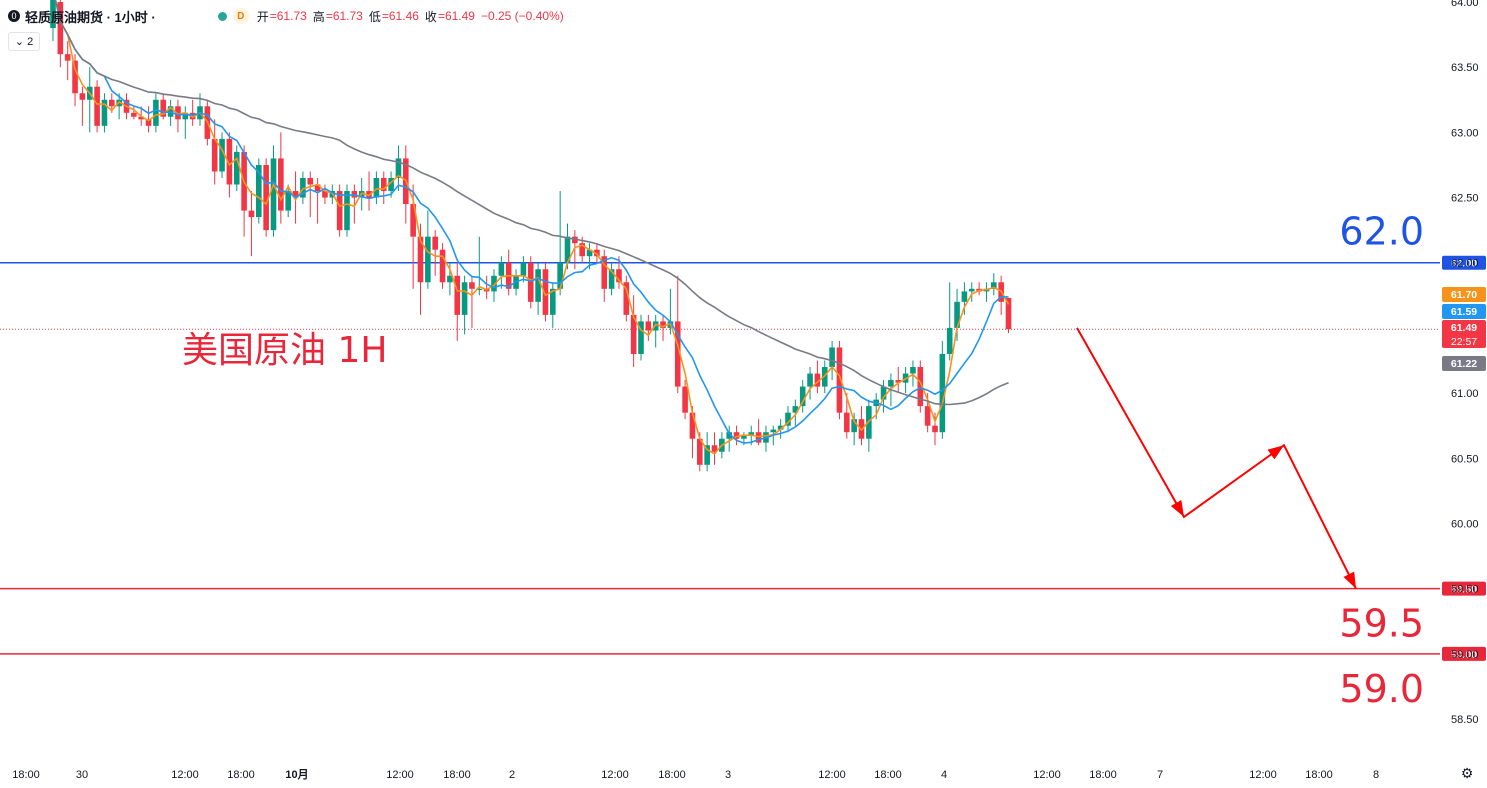 This screenshot has height=788, width=1487. Describe the element at coordinates (1381, 689) in the screenshot. I see `level-label: 59.0` at that location.